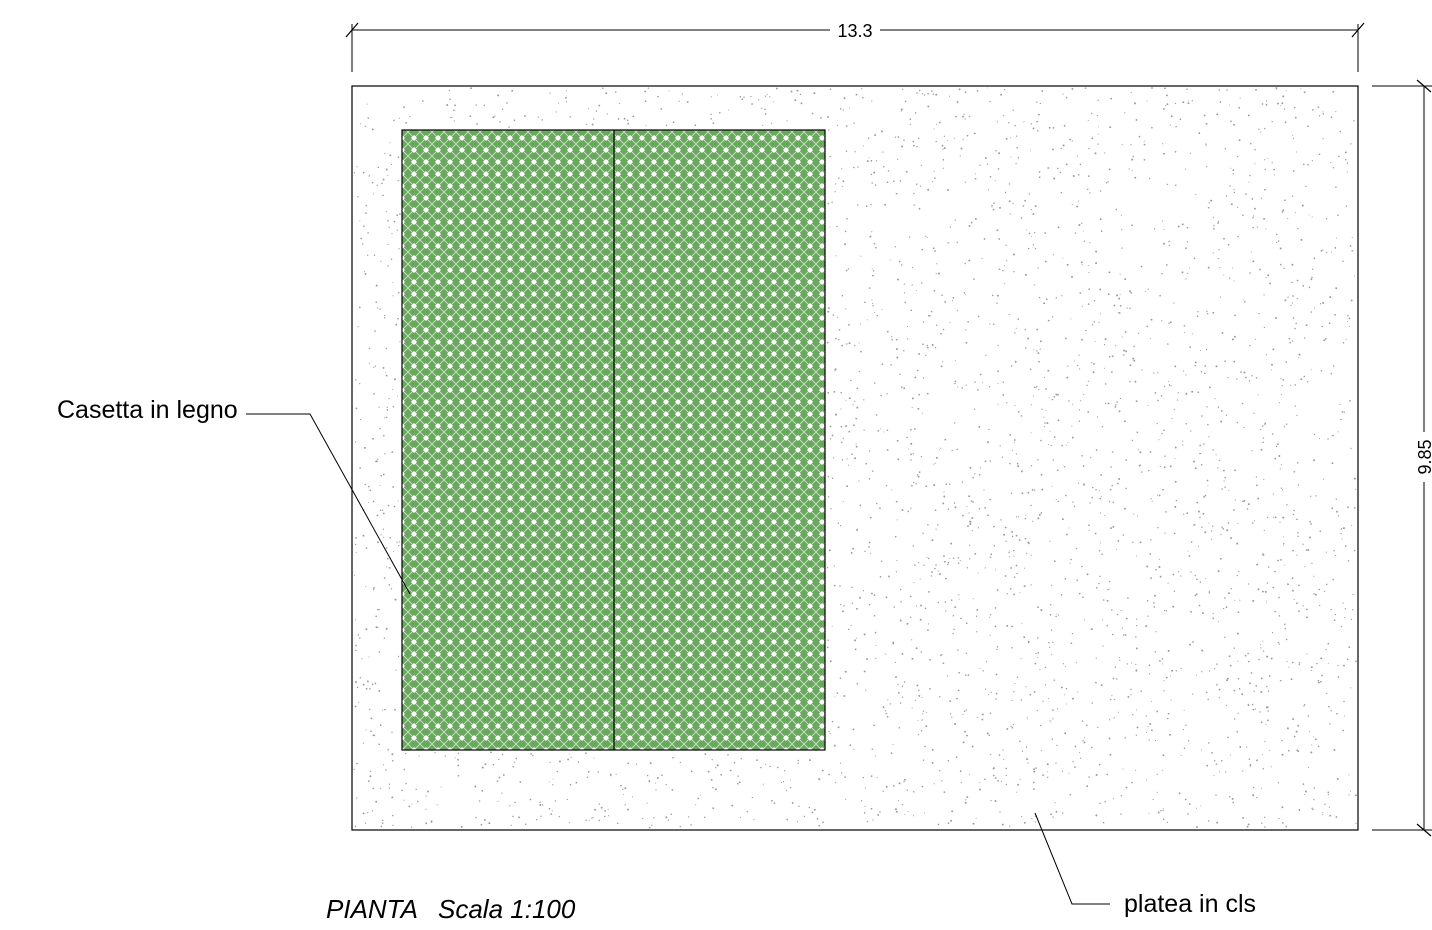 The height and width of the screenshot is (930, 1432). What do you see at coordinates (507, 909) in the screenshot?
I see `scale-label: Scala 1:100` at bounding box center [507, 909].